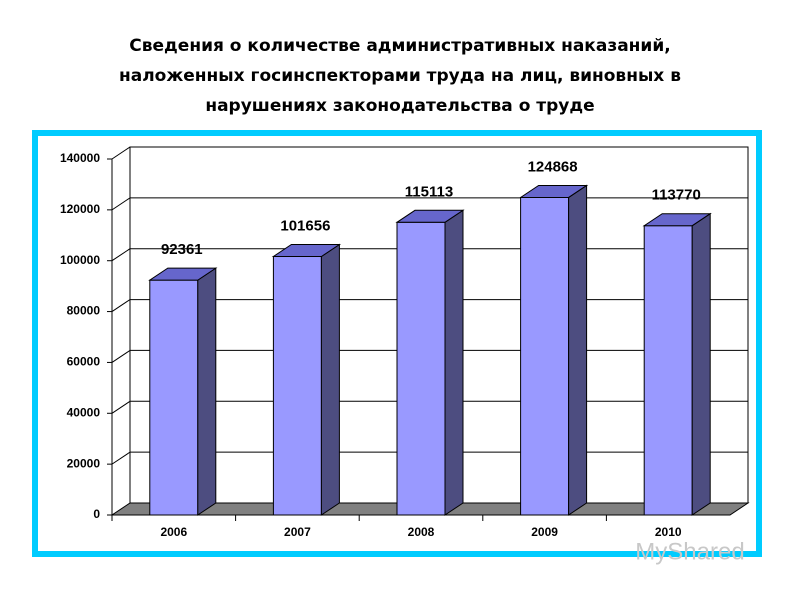 The width and height of the screenshot is (800, 600). What do you see at coordinates (297, 532) in the screenshot?
I see `x-tick-label: 2007` at bounding box center [297, 532].